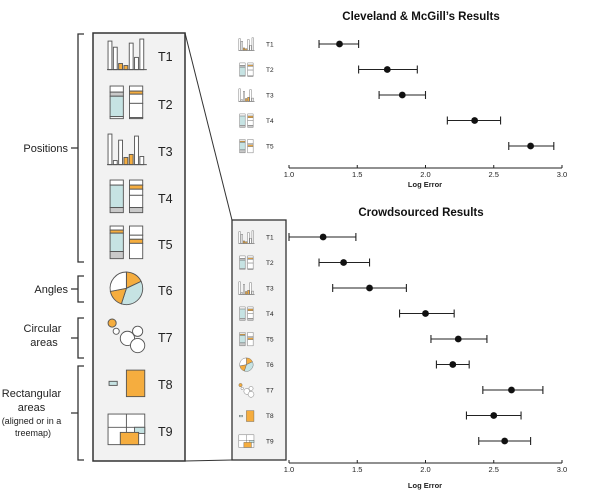 This screenshot has height=503, width=600. Describe the element at coordinates (127, 149) in the screenshot. I see `big-icon-t3` at that location.